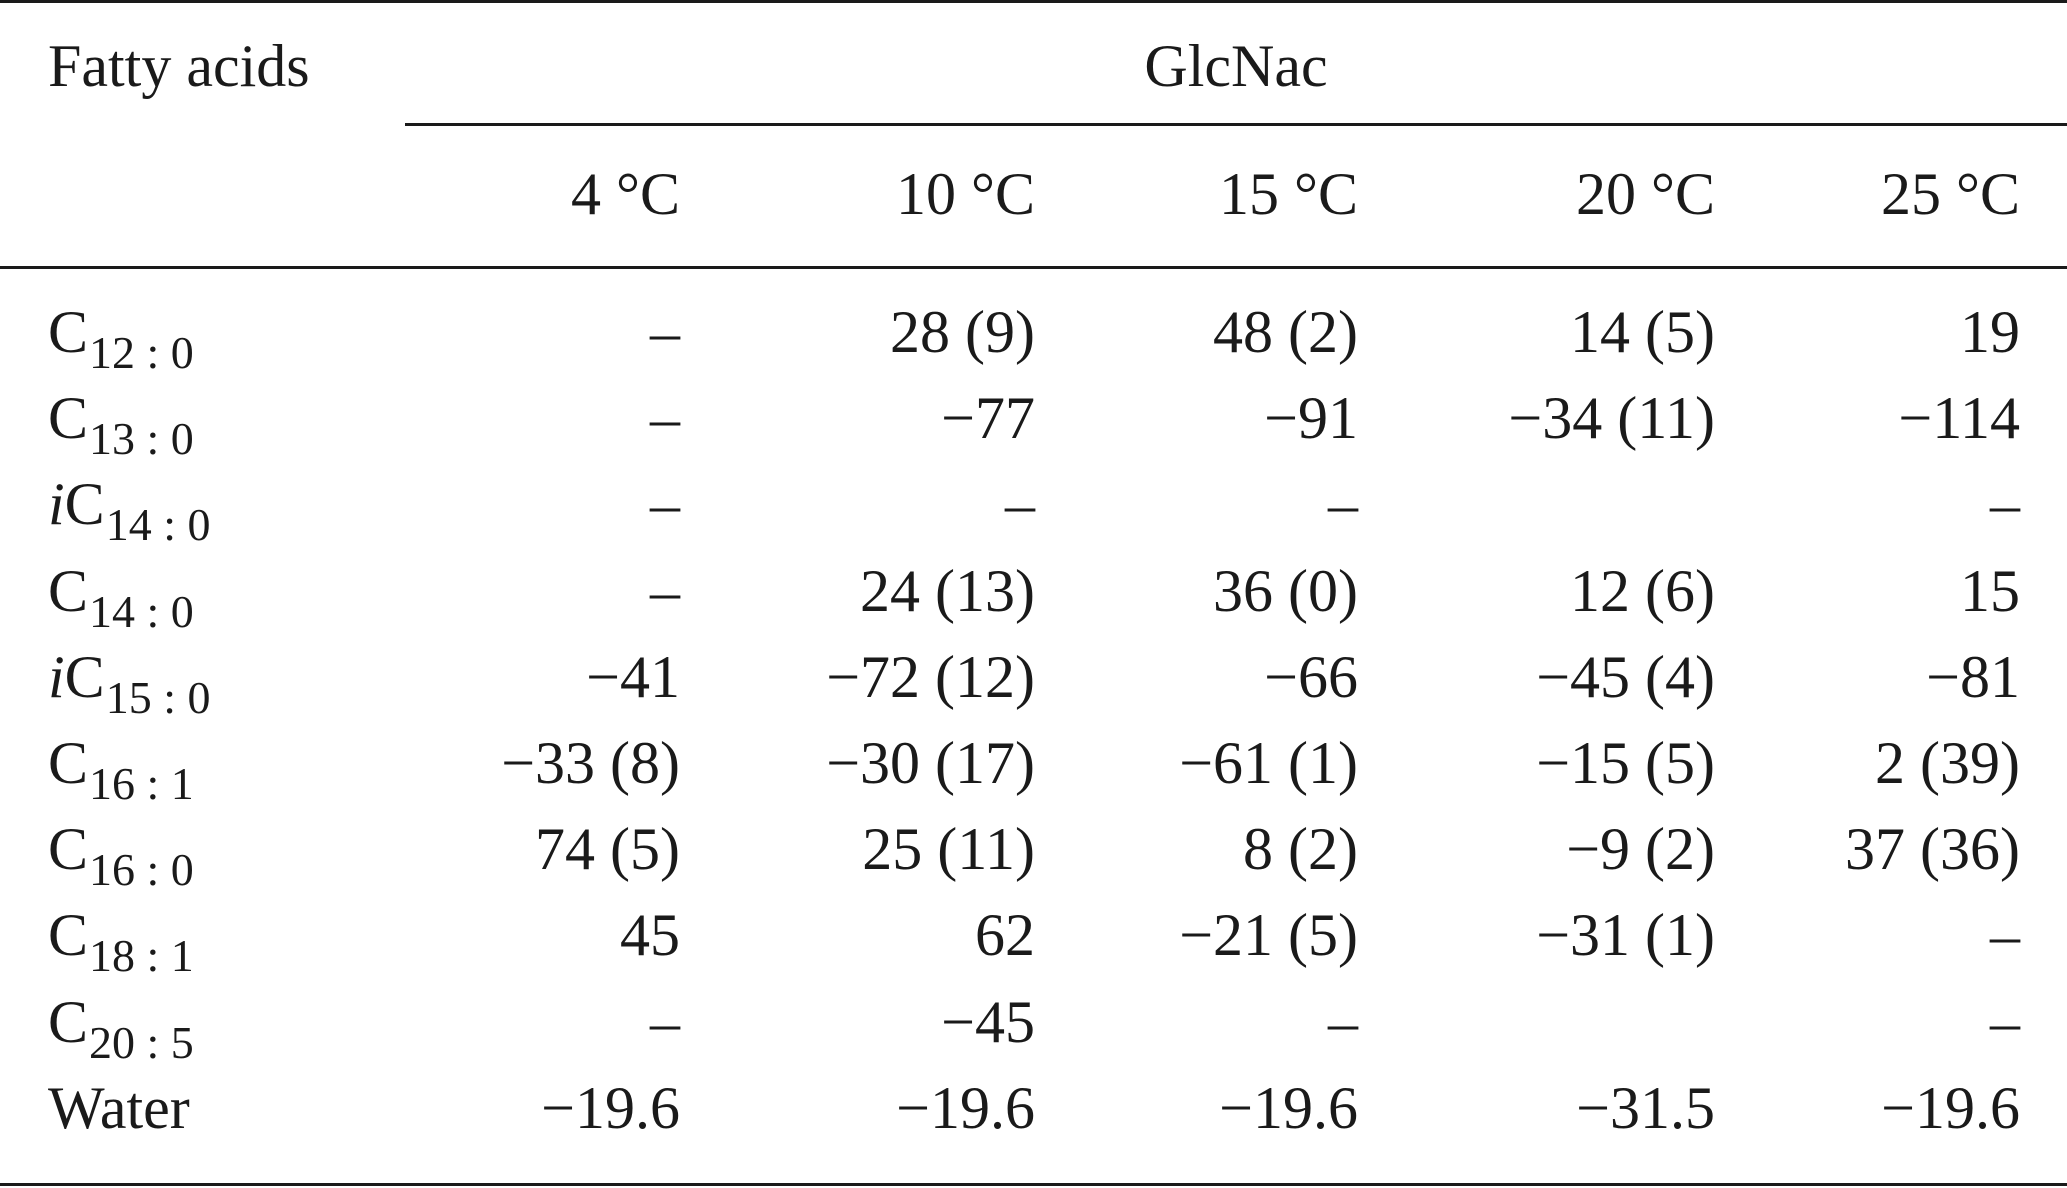 This screenshot has height=1188, width=2067. What do you see at coordinates (141, 956) in the screenshot?
I see `row-label-subscript: 18 : 1` at bounding box center [141, 956].